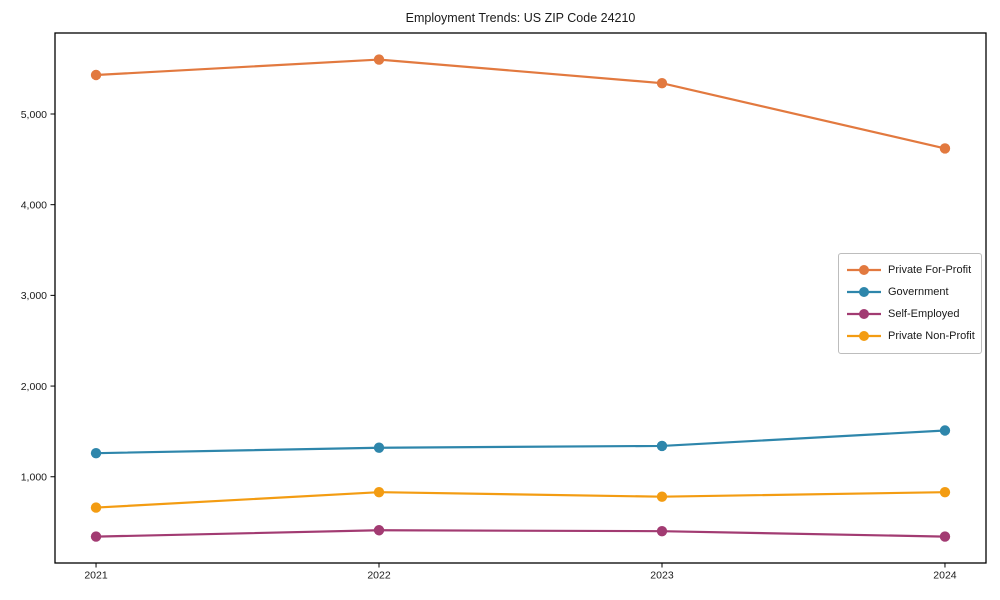 The width and height of the screenshot is (1000, 600). What do you see at coordinates (34, 478) in the screenshot?
I see `y-tick-label: 1,000` at bounding box center [34, 478].